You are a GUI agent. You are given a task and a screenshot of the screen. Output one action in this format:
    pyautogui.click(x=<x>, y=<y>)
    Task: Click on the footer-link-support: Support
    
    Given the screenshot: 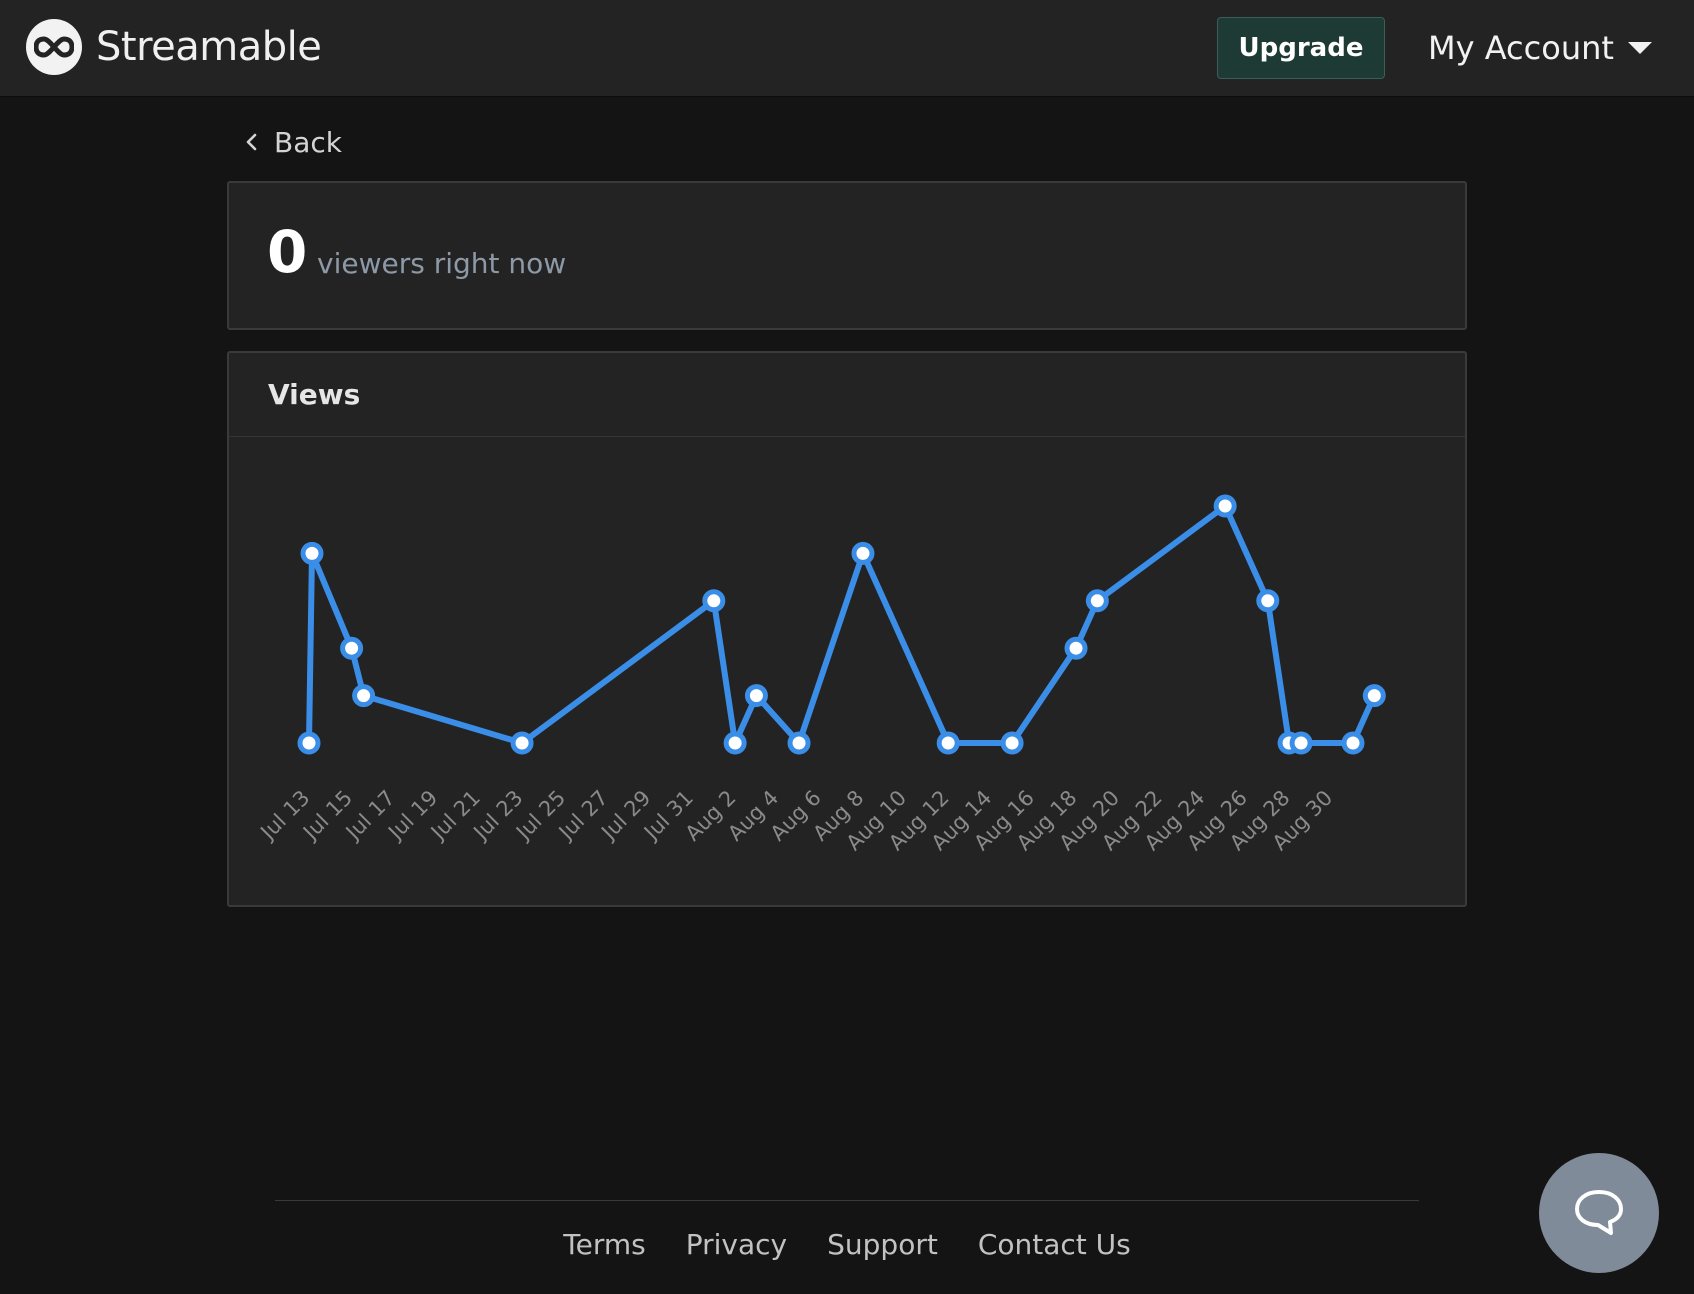 What is the action you would take?
    pyautogui.click(x=882, y=1244)
    